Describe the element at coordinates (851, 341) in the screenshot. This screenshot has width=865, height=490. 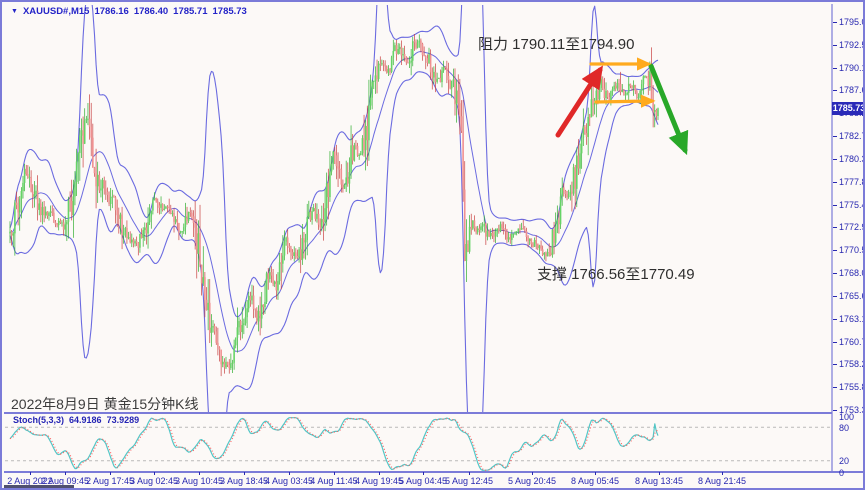
I see `price-axis-label: 1760.70` at that location.